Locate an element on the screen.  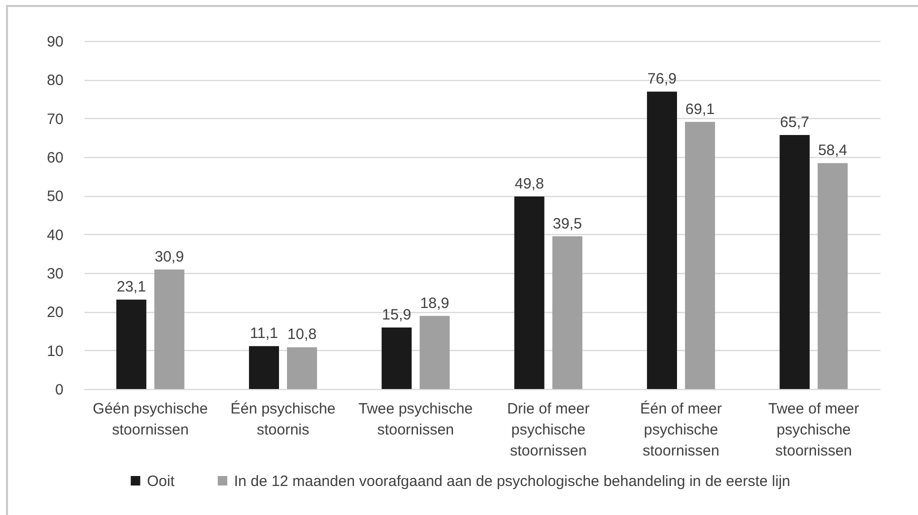
x-tick-label: Drie of meer psychische stoornissen is located at coordinates (548, 430).